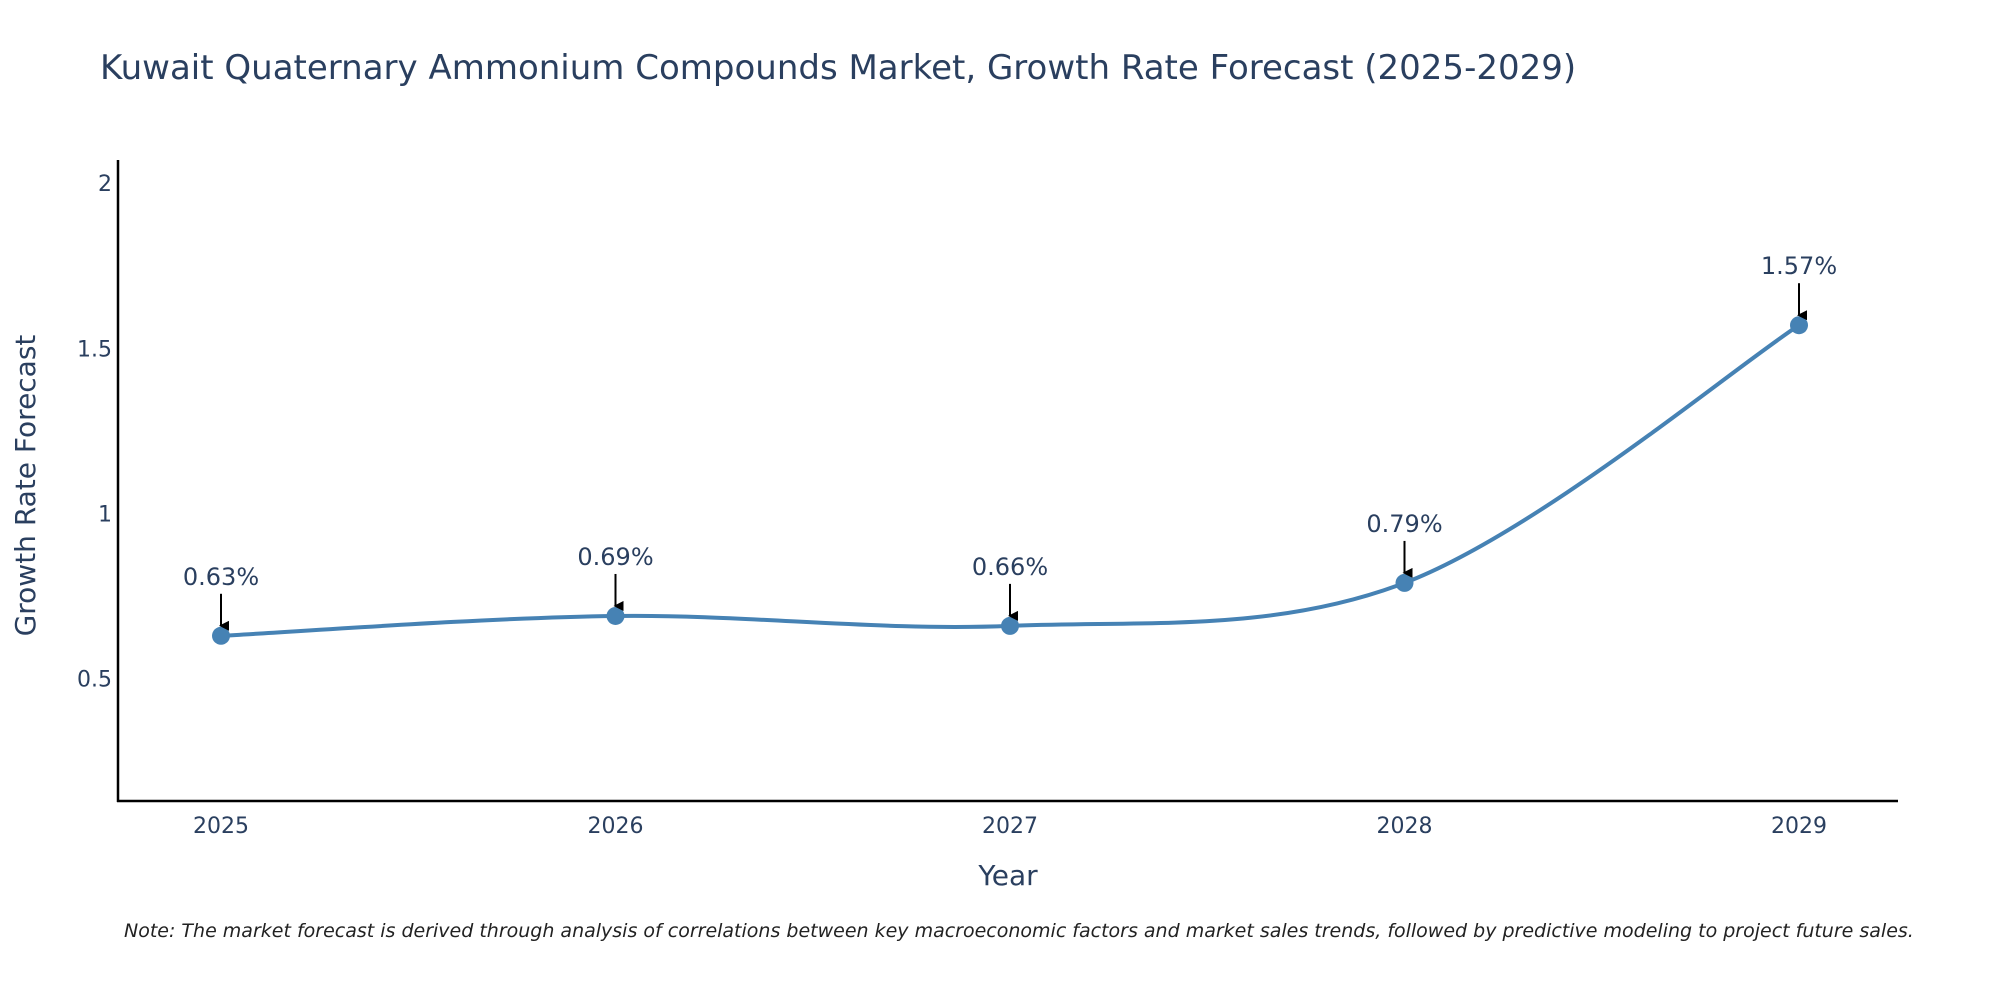 This screenshot has height=1000, width=2000. Describe the element at coordinates (616, 826) in the screenshot. I see `x-tick-label: 2026` at that location.